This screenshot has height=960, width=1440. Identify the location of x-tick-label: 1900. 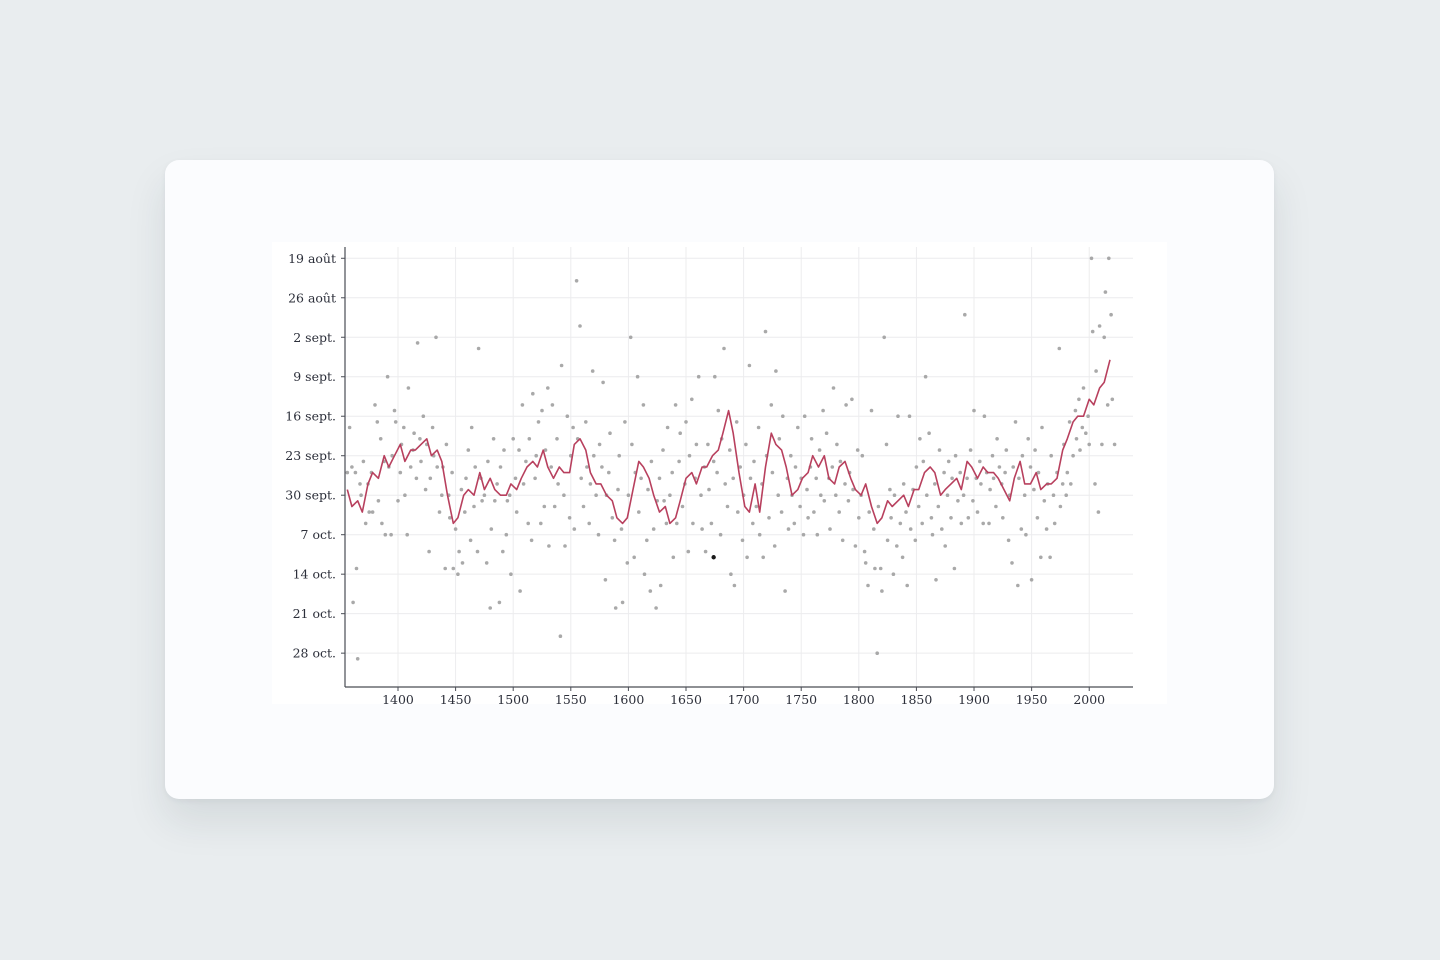
(974, 699).